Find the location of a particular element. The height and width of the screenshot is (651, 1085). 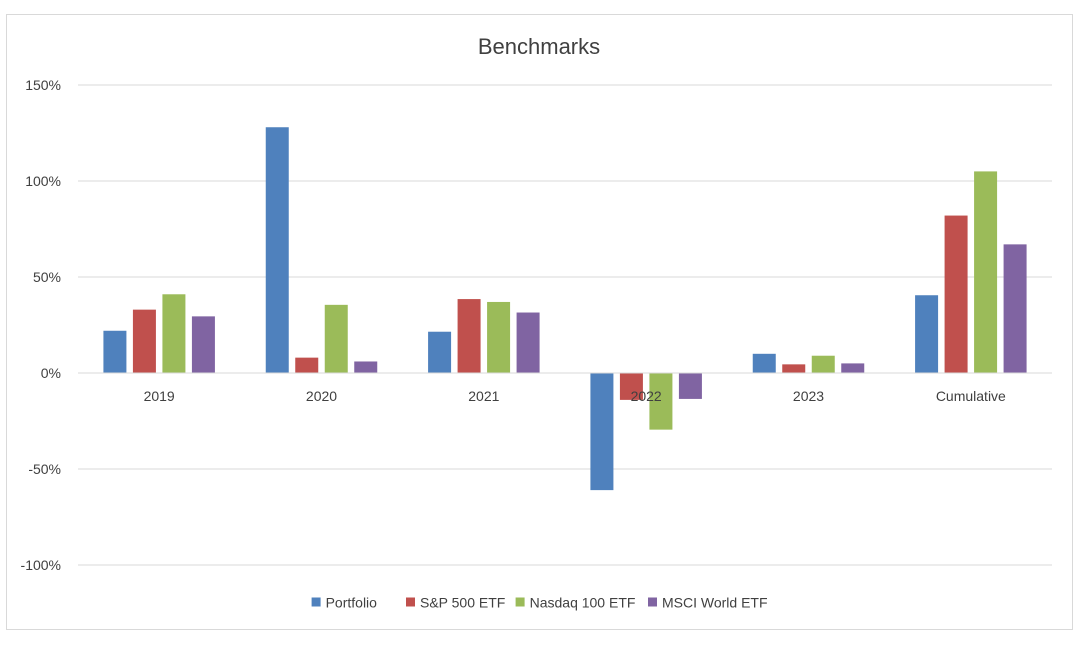

legend-item: Nasdaq 100 ETF is located at coordinates (575, 603).